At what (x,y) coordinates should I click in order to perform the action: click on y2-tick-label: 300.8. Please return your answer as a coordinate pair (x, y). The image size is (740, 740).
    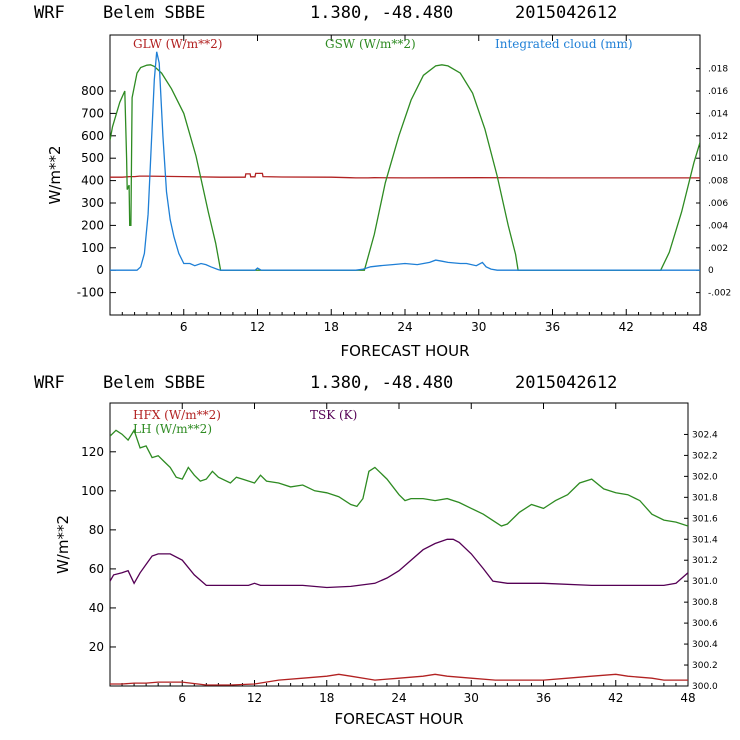
    Looking at the image, I should click on (705, 603).